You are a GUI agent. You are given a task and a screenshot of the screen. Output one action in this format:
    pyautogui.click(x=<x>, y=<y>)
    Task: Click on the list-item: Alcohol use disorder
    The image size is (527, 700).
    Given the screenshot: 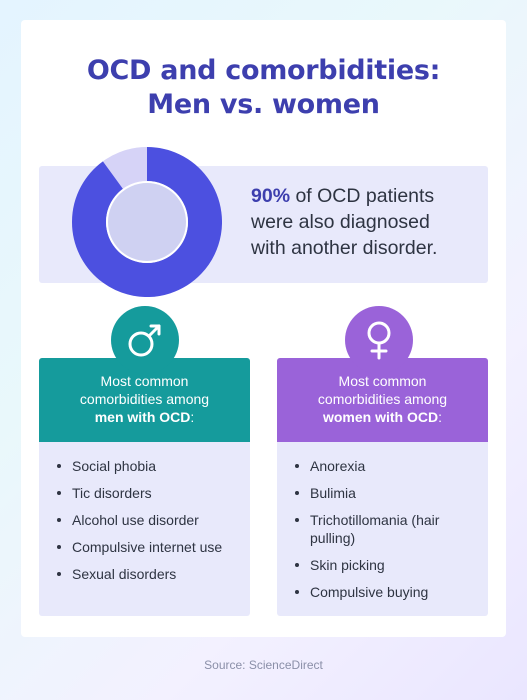 What is the action you would take?
    pyautogui.click(x=152, y=520)
    